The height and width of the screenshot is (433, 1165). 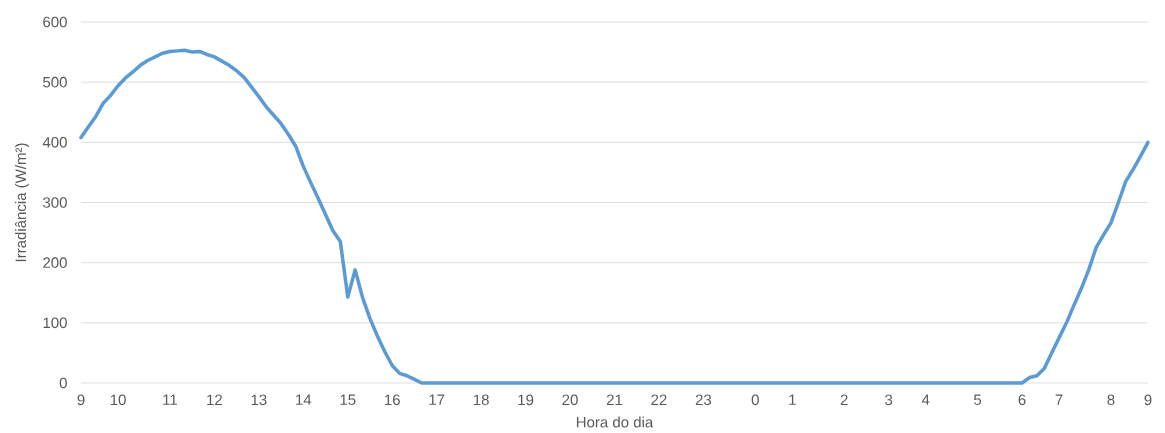 I want to click on x-axis-title: Hora do dia, so click(x=615, y=422).